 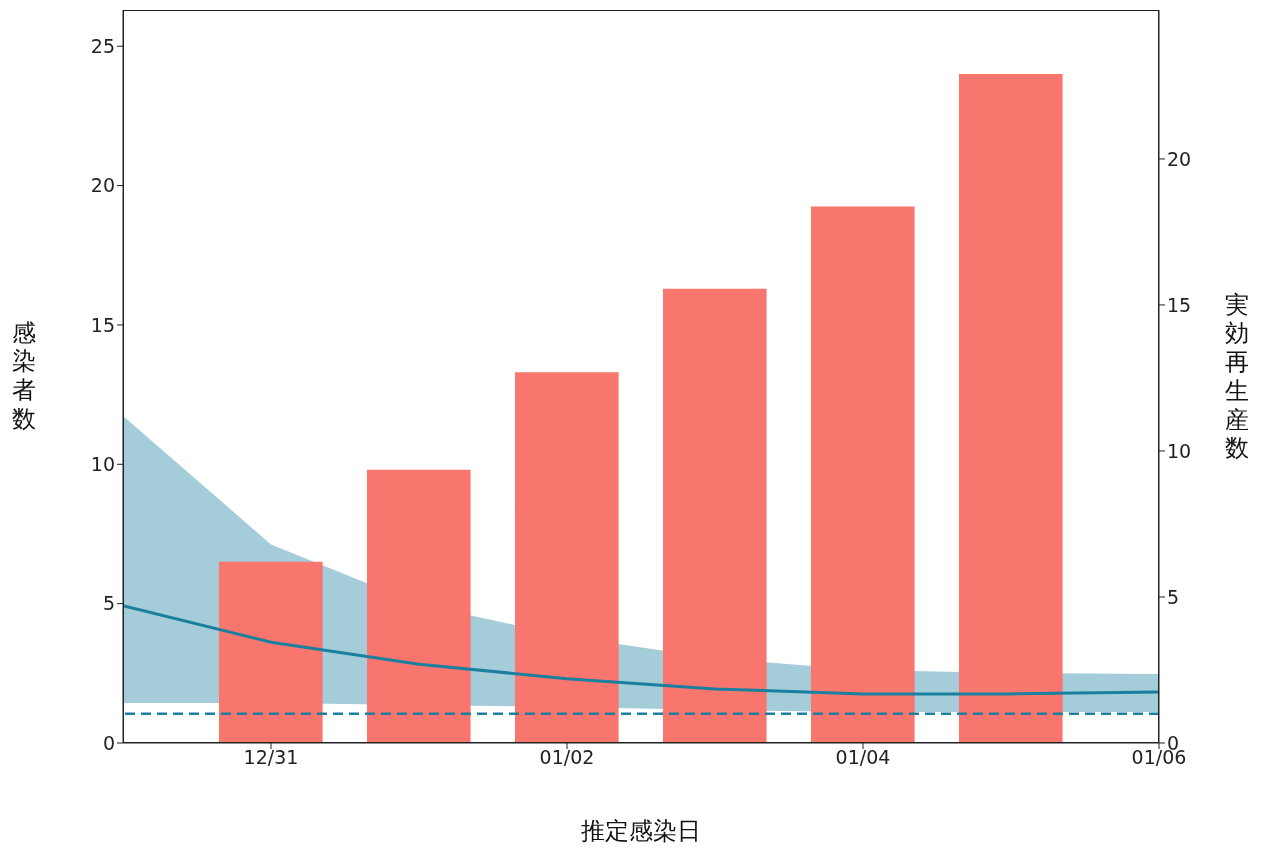 I want to click on y-tick-label: 0, so click(x=108, y=742).